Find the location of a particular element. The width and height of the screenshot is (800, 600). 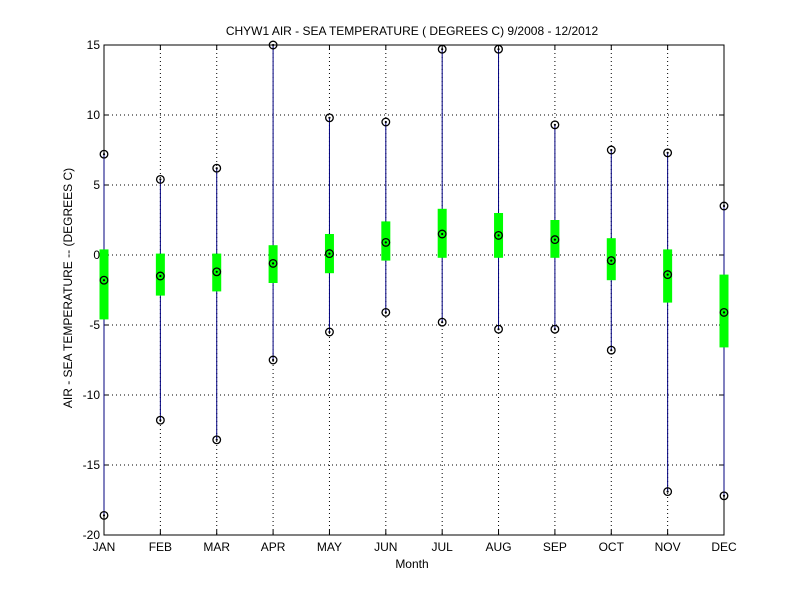

median-marker-nov is located at coordinates (668, 275).